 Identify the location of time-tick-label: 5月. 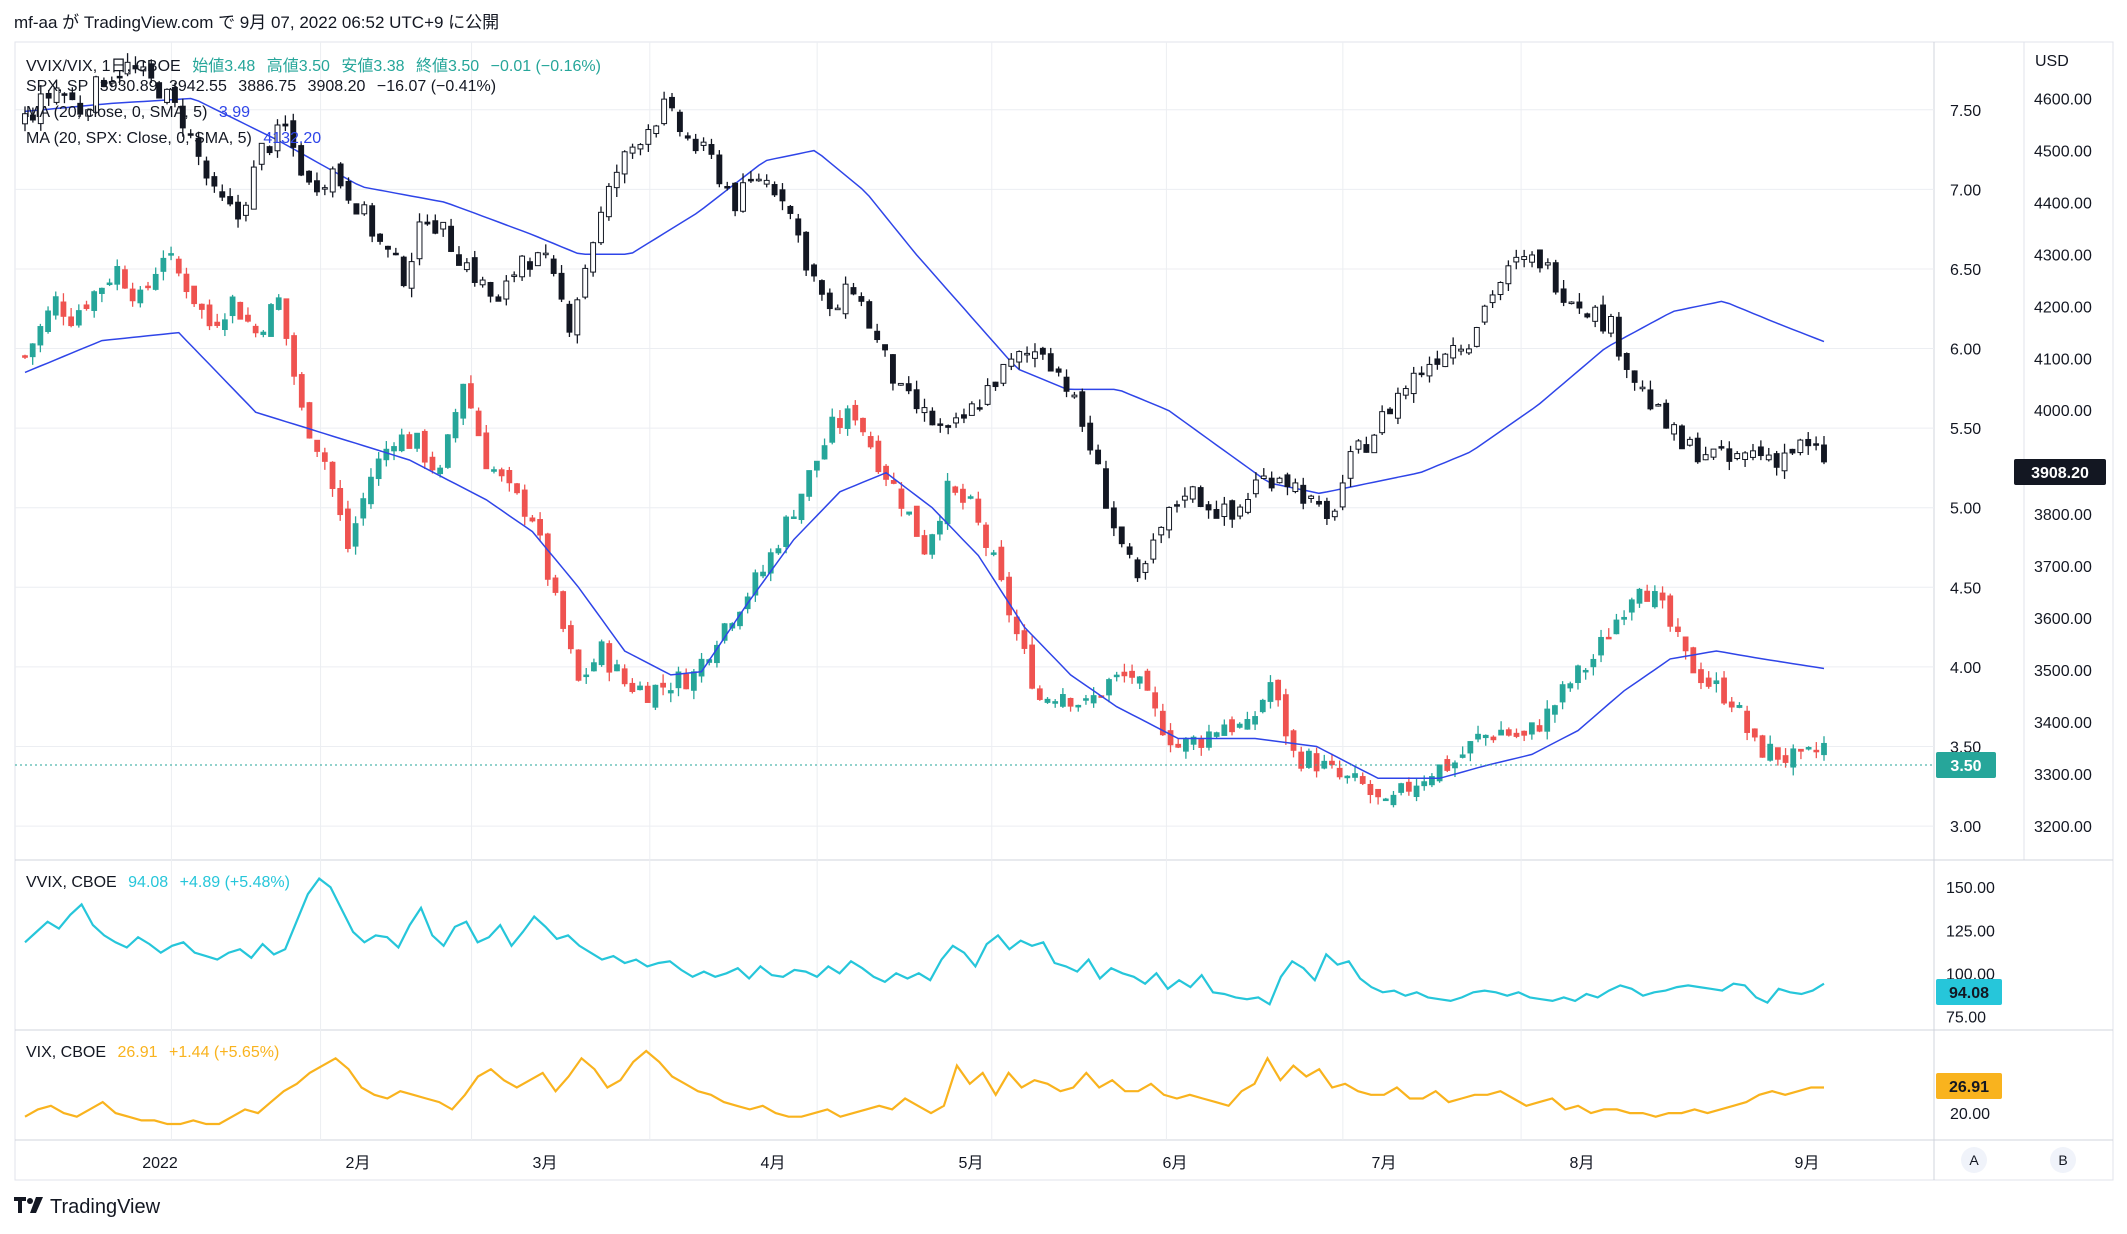
(971, 1163).